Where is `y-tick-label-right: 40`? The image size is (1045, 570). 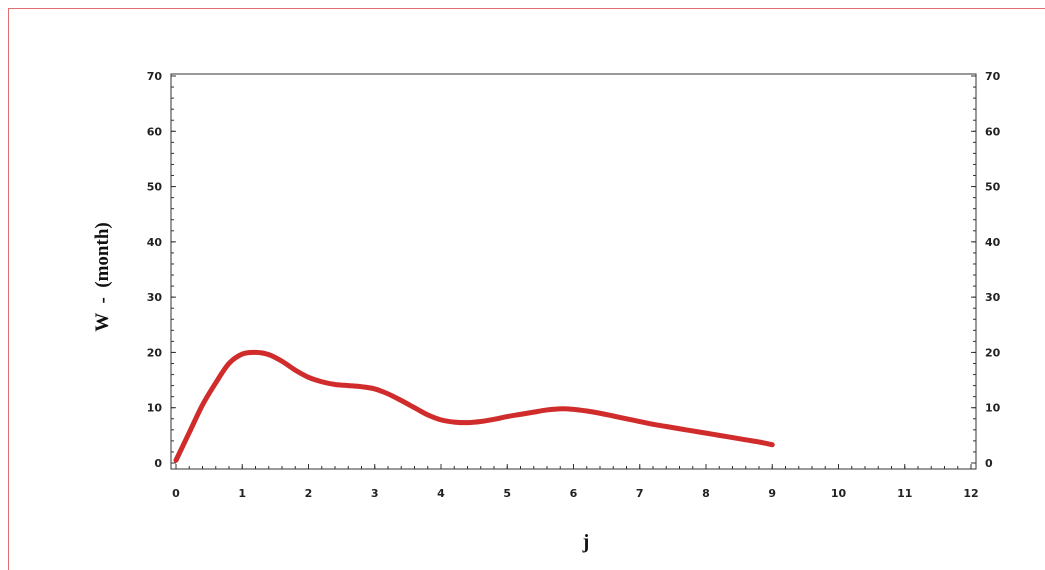 y-tick-label-right: 40 is located at coordinates (993, 242).